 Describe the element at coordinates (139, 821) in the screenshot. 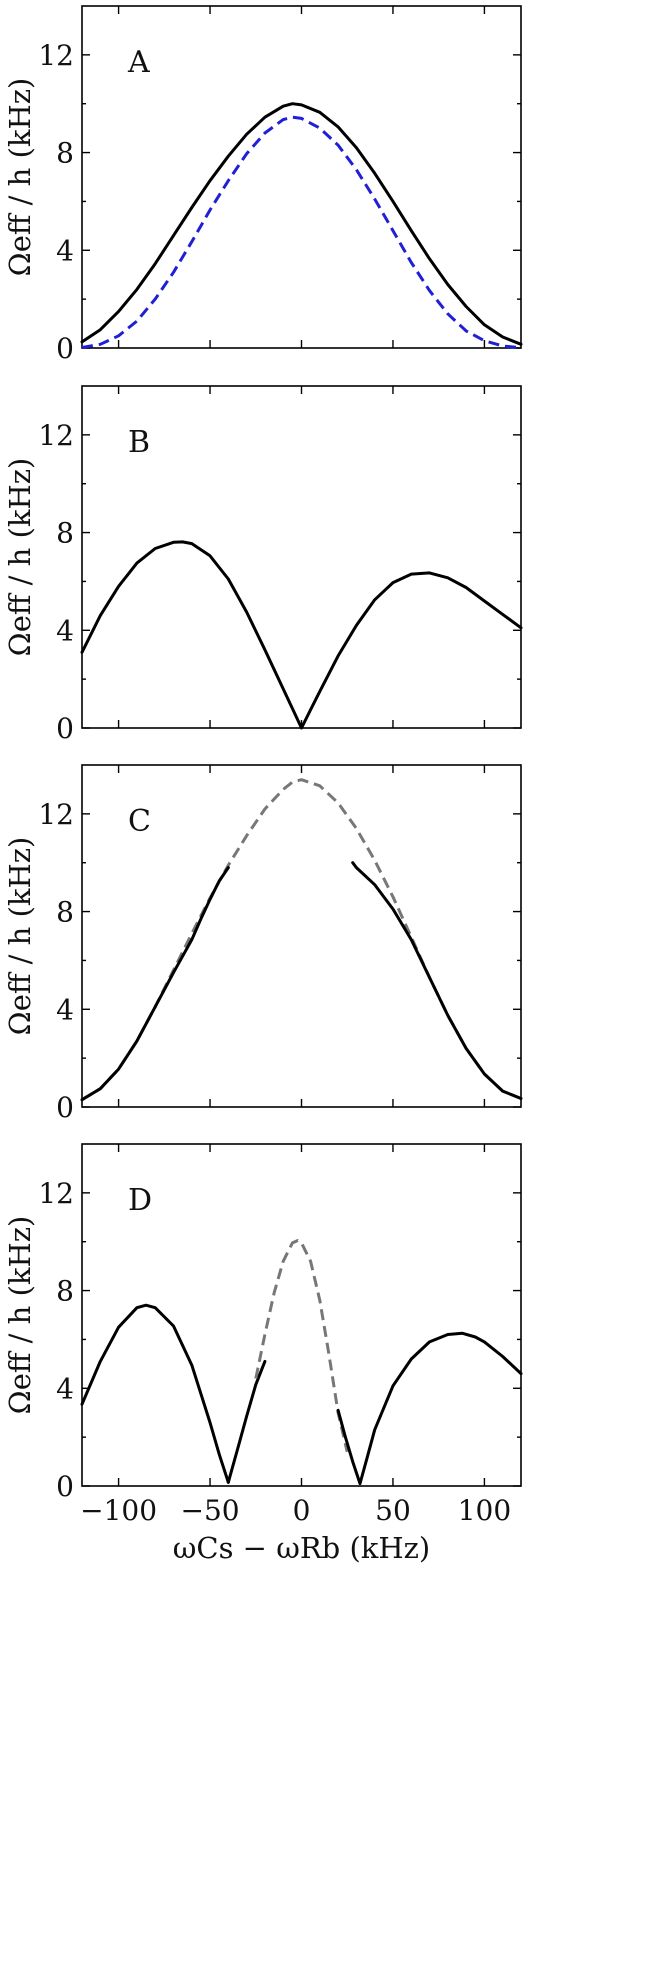

I see `panel-c-label: C` at that location.